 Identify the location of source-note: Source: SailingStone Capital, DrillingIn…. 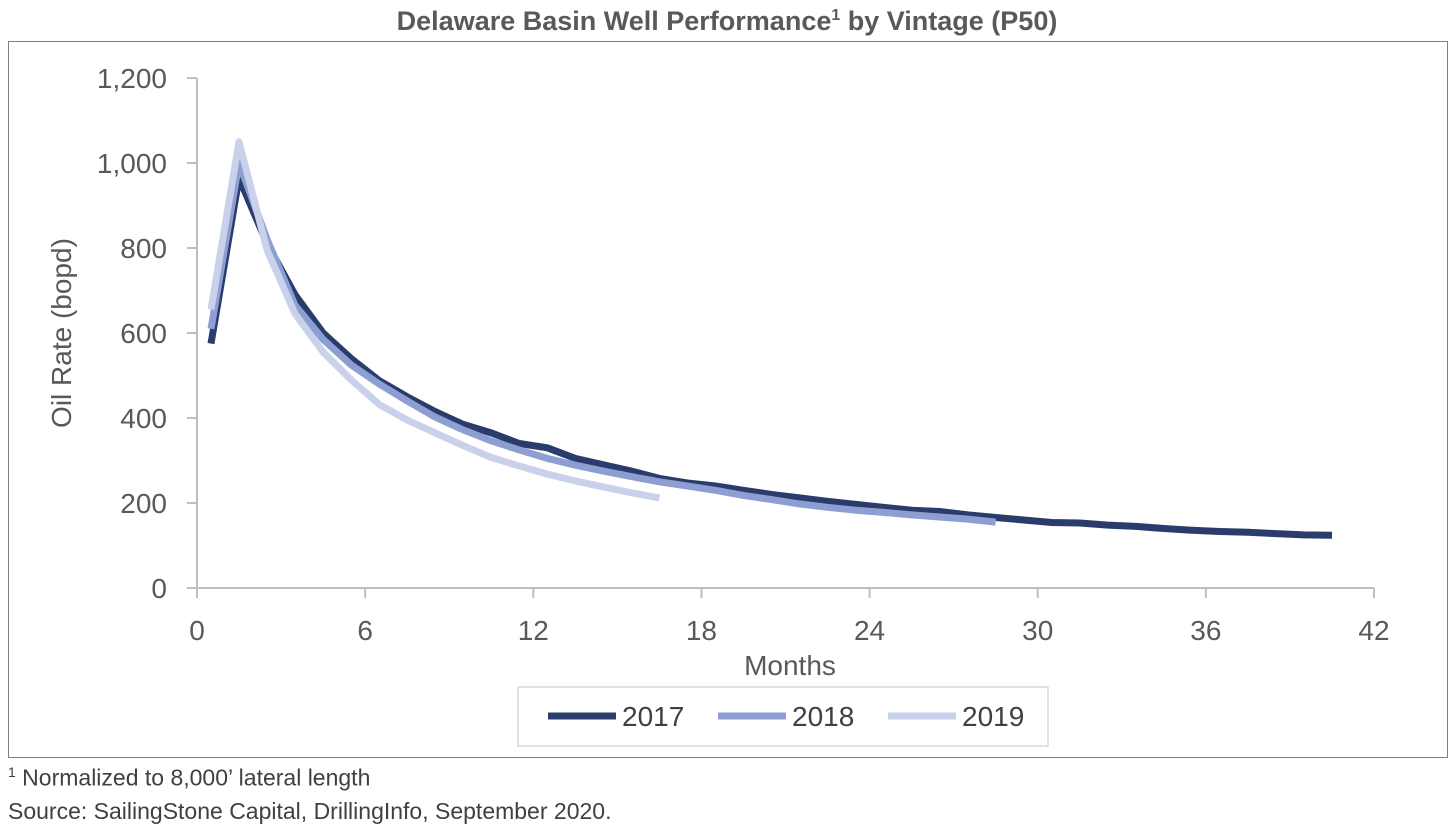
(310, 811).